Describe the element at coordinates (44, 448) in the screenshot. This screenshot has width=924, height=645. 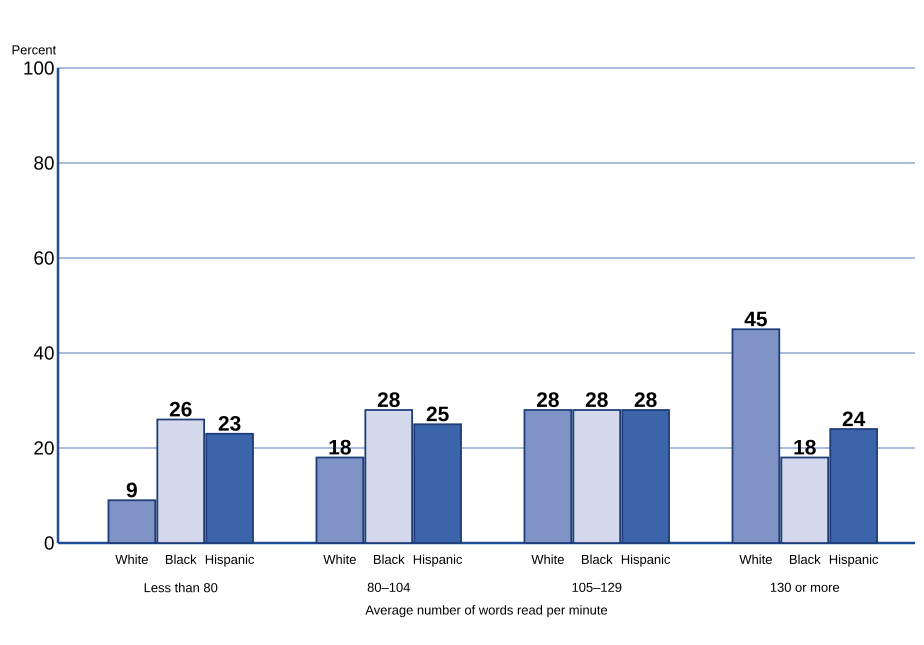
I see `y-tick-label: 20` at that location.